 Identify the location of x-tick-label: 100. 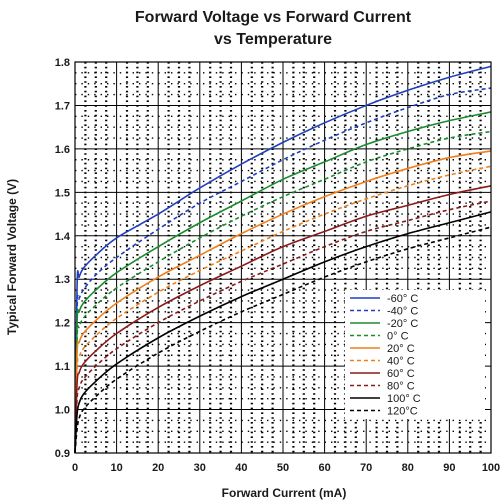
(491, 468).